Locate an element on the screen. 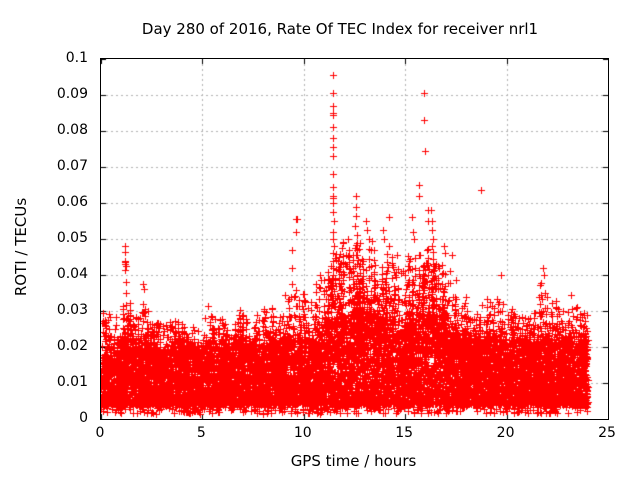 This screenshot has height=480, width=640. x-tick-label: 15 is located at coordinates (404, 433).